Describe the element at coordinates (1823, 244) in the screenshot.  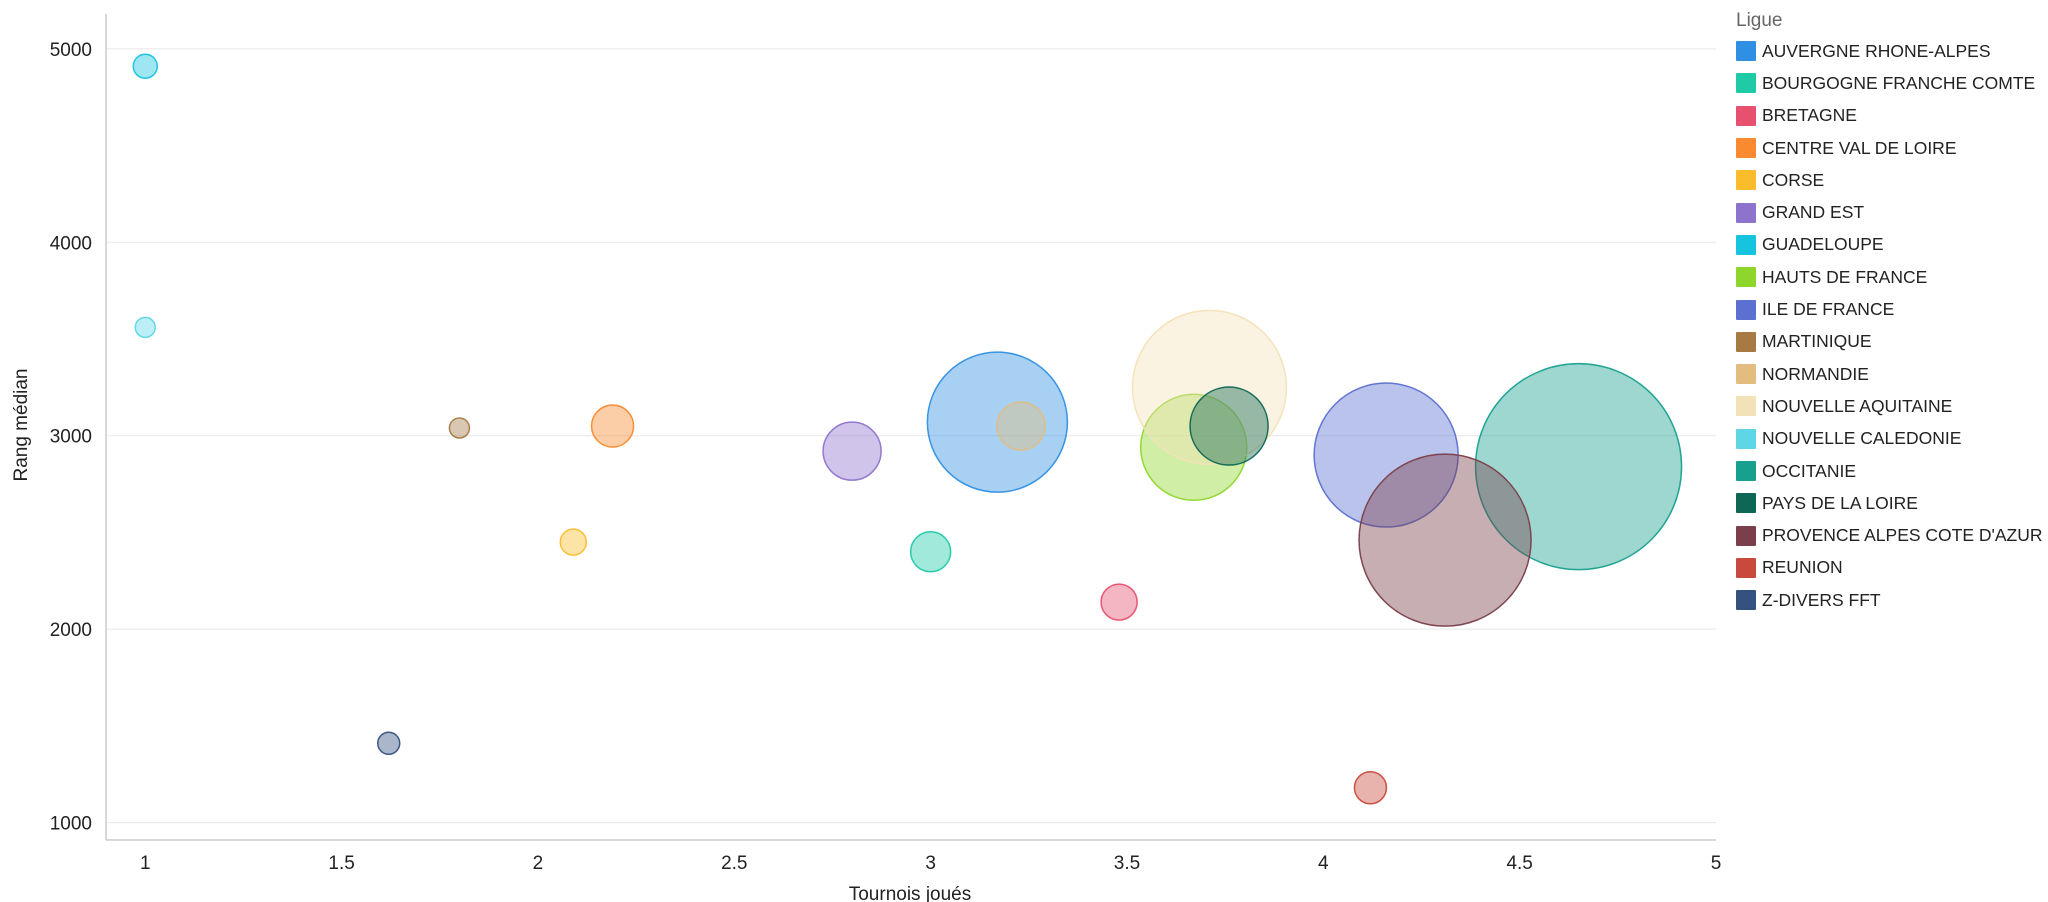
I see `legend-label: GUADELOUPE` at that location.